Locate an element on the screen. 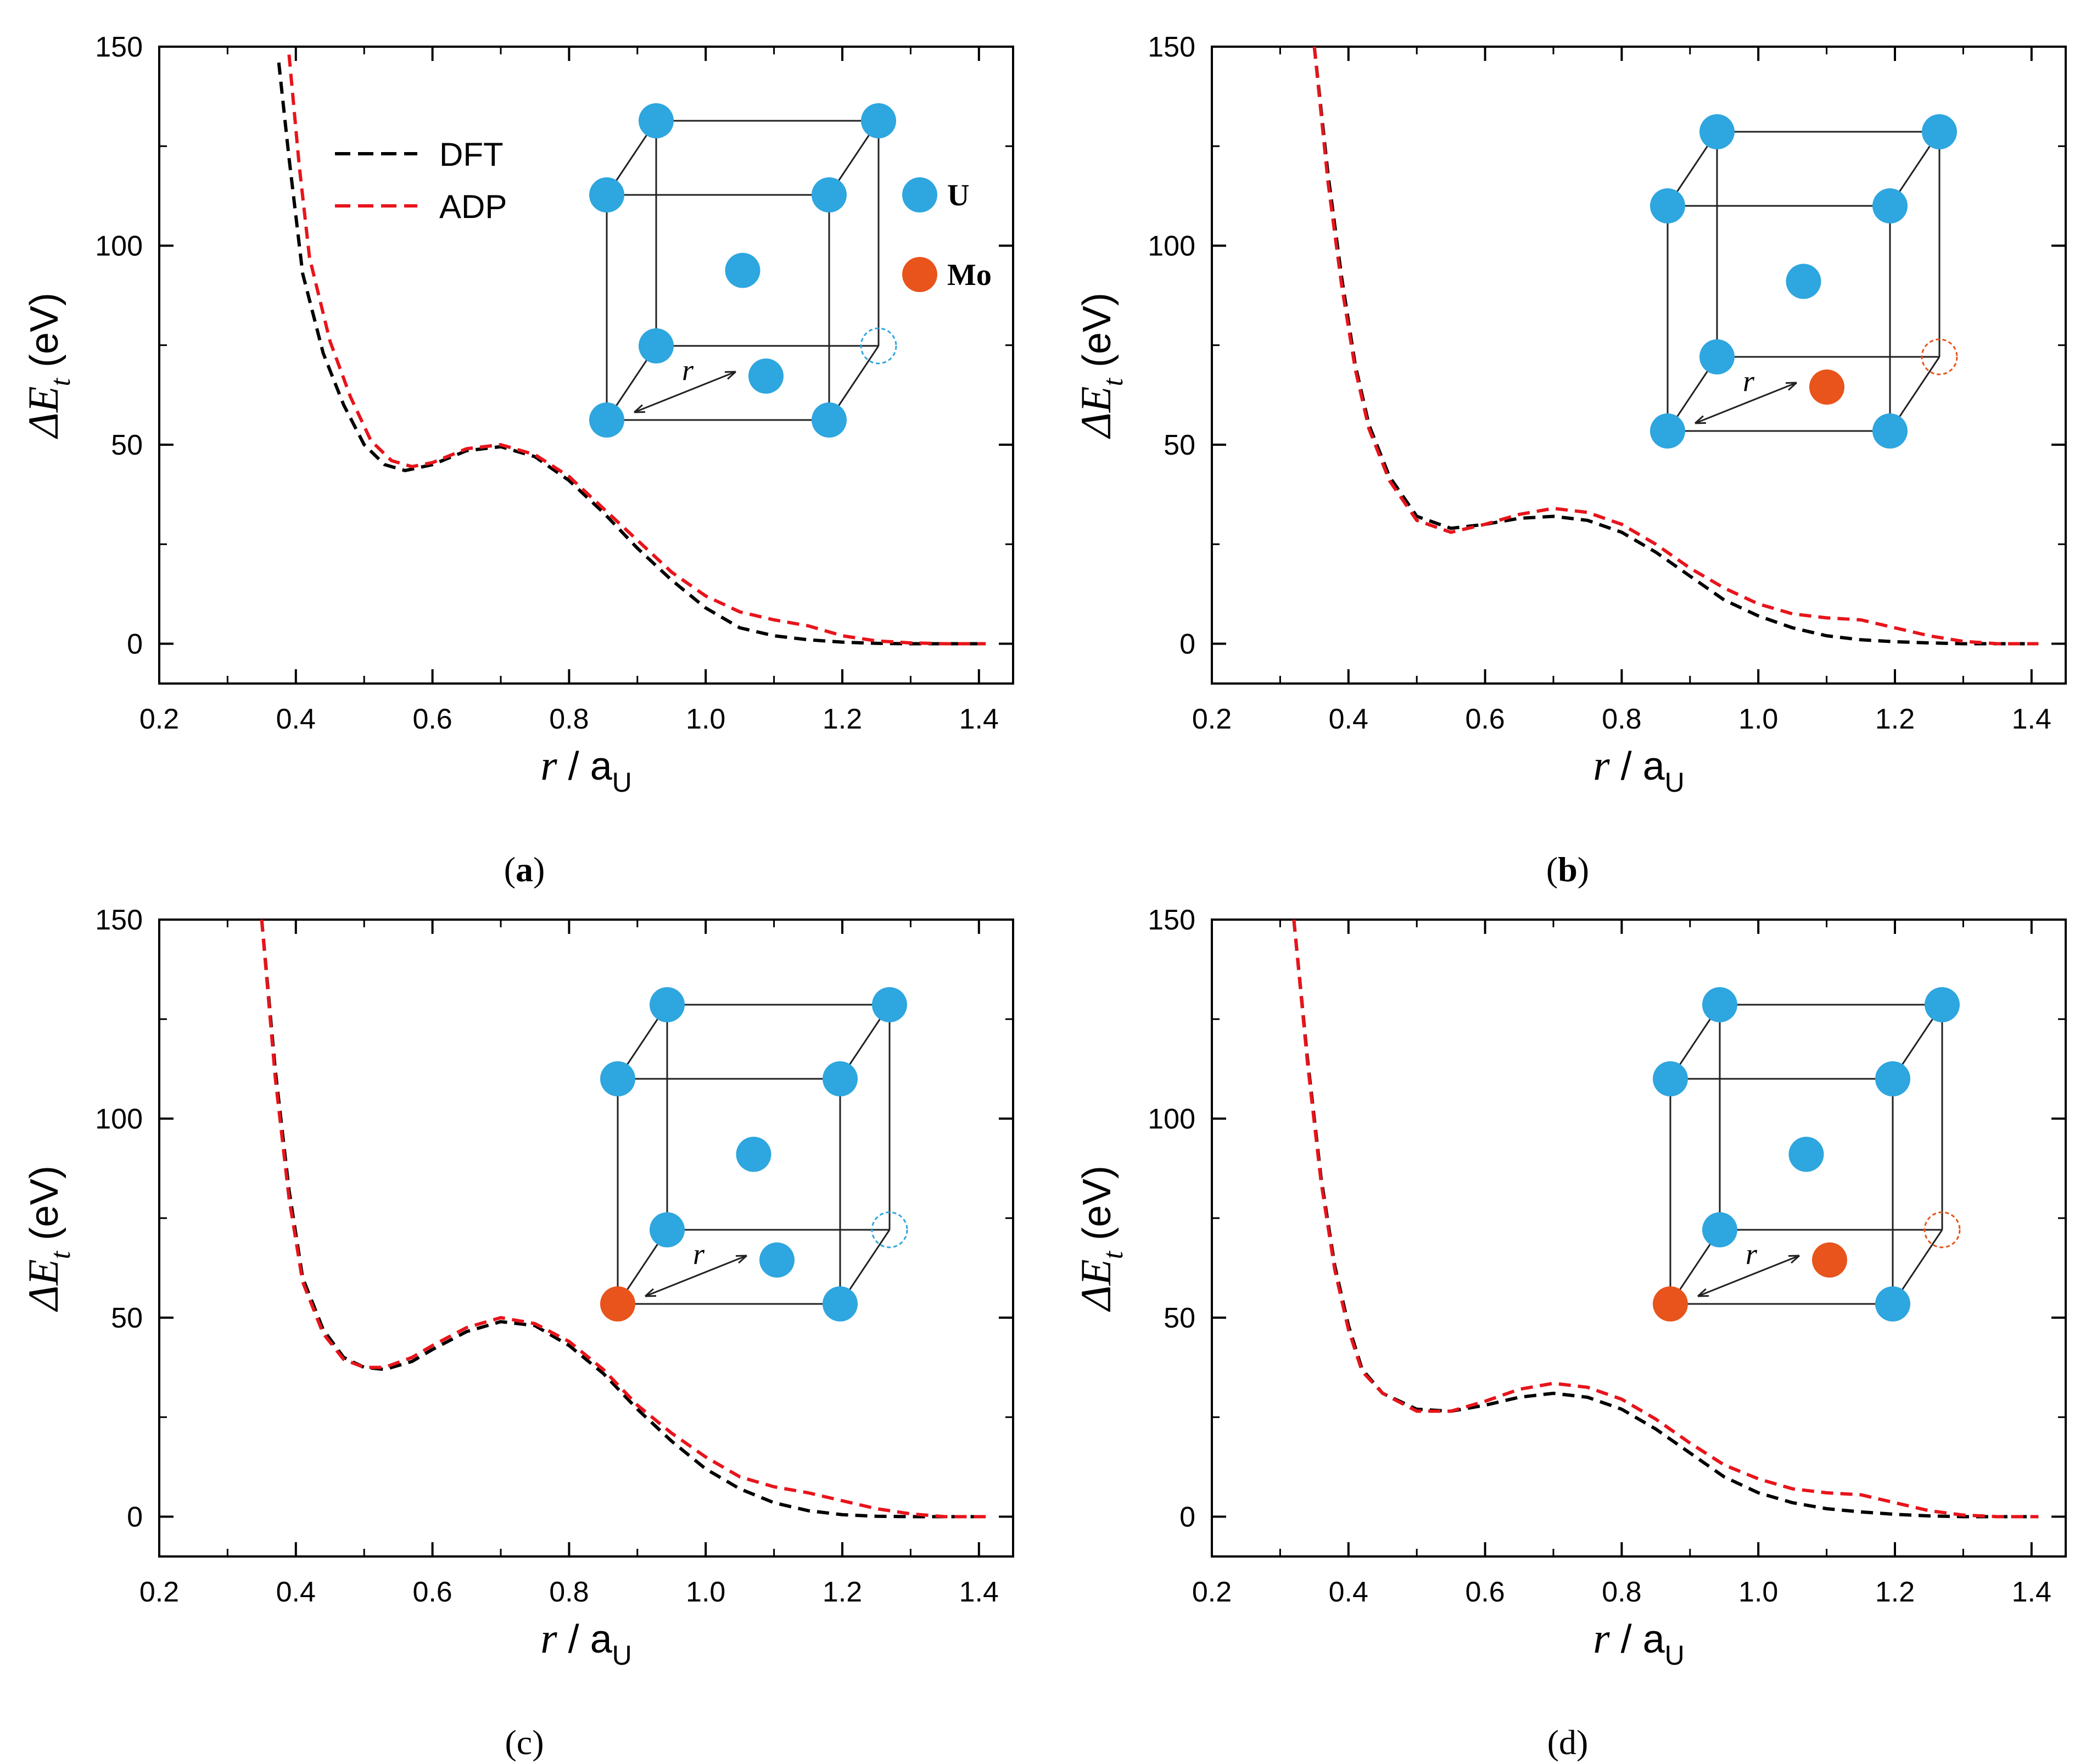  y-tick-label: 100 is located at coordinates (119, 246).